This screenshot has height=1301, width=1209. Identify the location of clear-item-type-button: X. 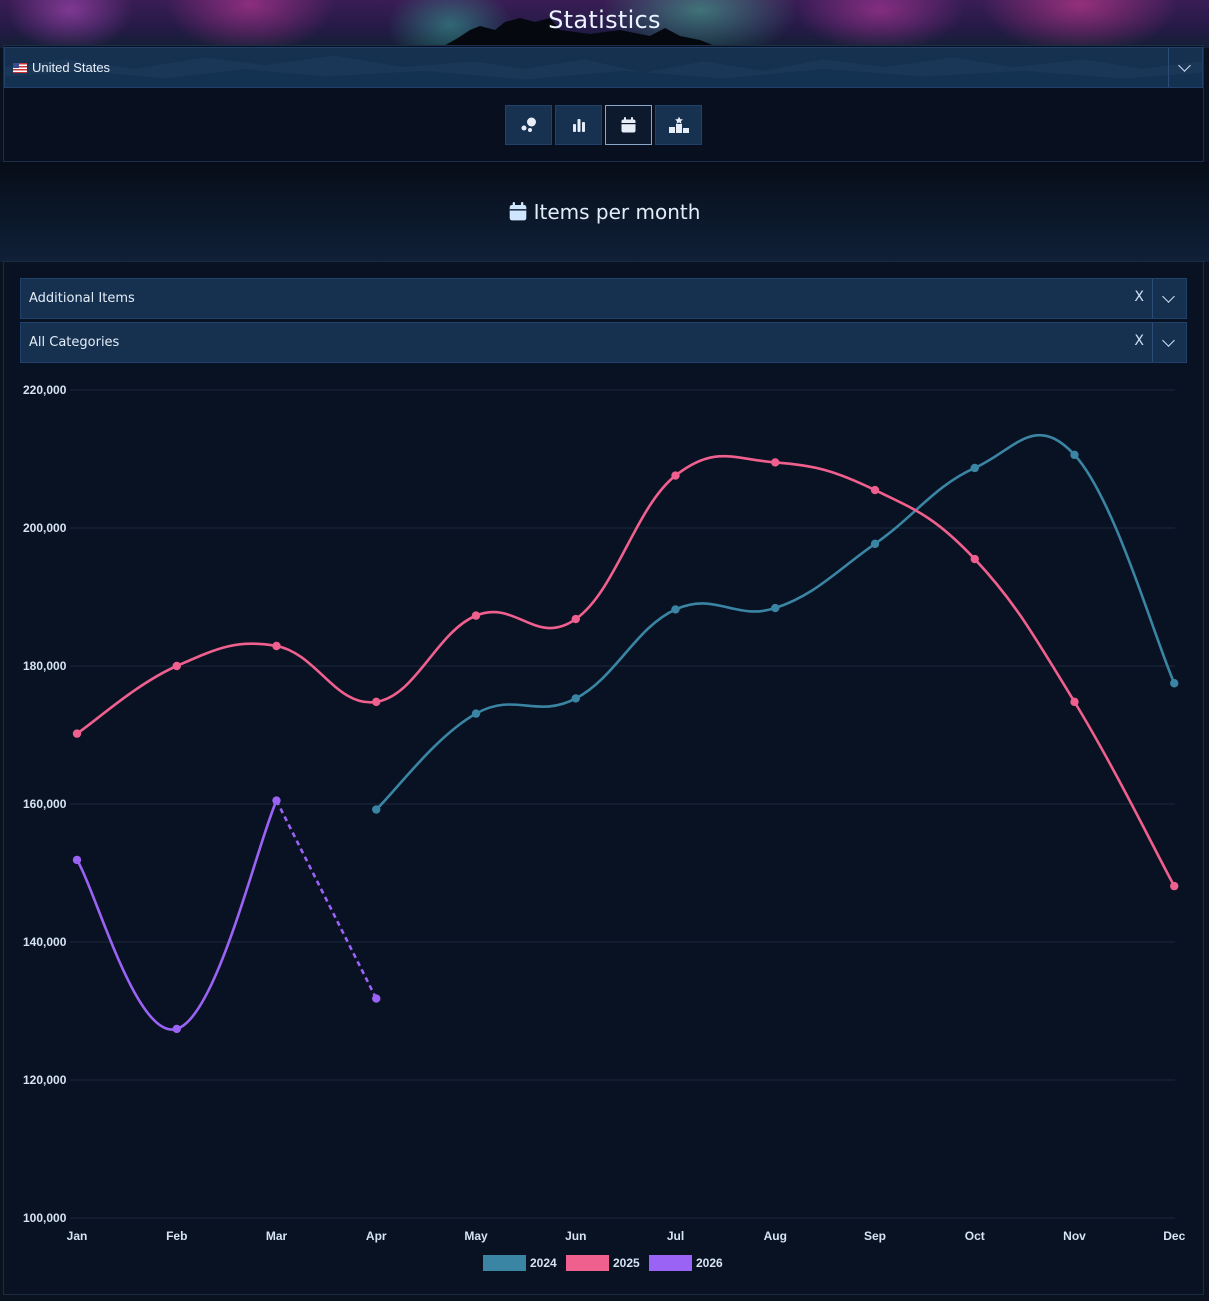
(1139, 297).